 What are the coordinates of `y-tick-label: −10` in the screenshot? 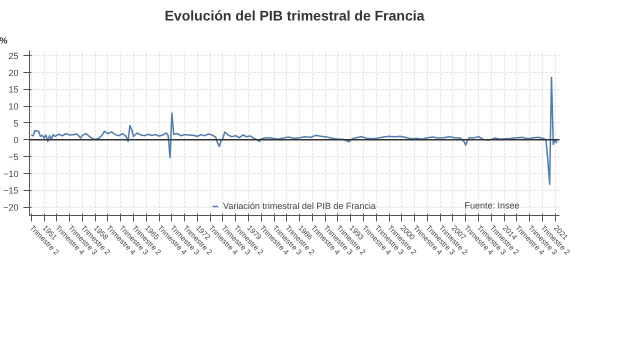 It's located at (11, 173).